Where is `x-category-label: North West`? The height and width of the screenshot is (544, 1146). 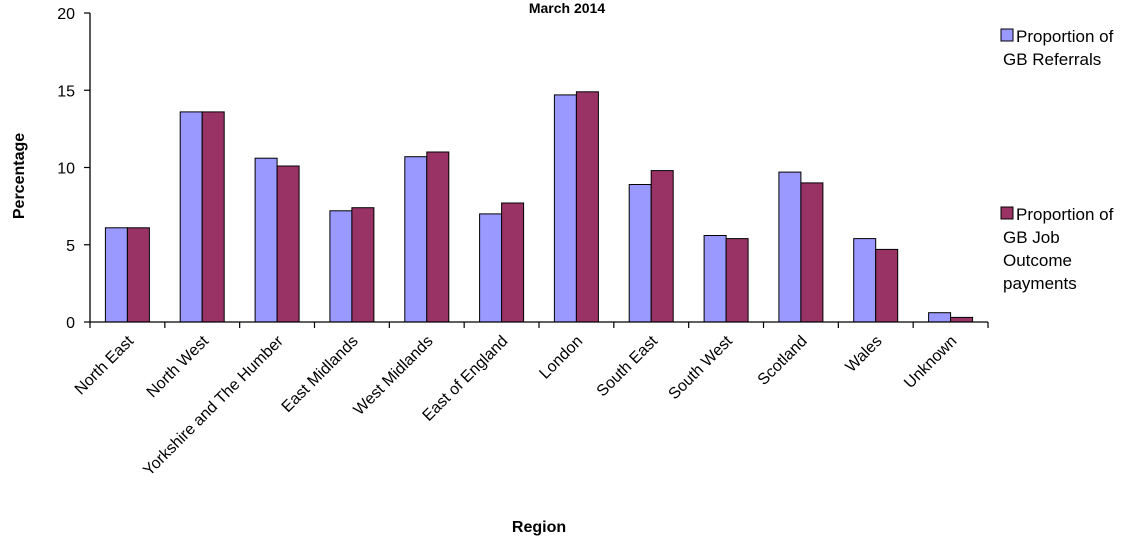 x-category-label: North West is located at coordinates (178, 366).